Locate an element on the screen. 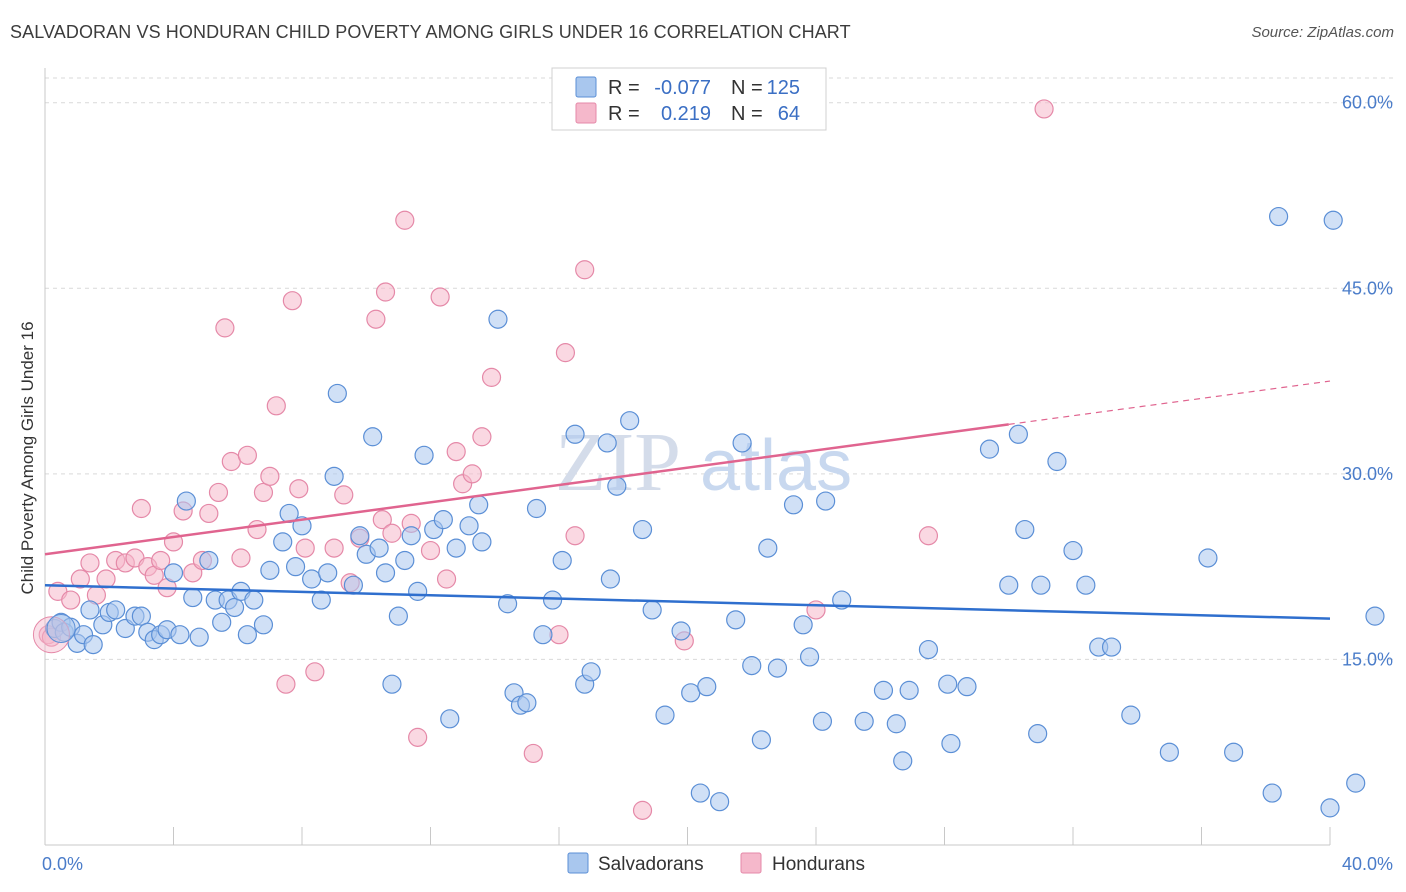  salvadoran-trend-line is located at coordinates (687, 601).